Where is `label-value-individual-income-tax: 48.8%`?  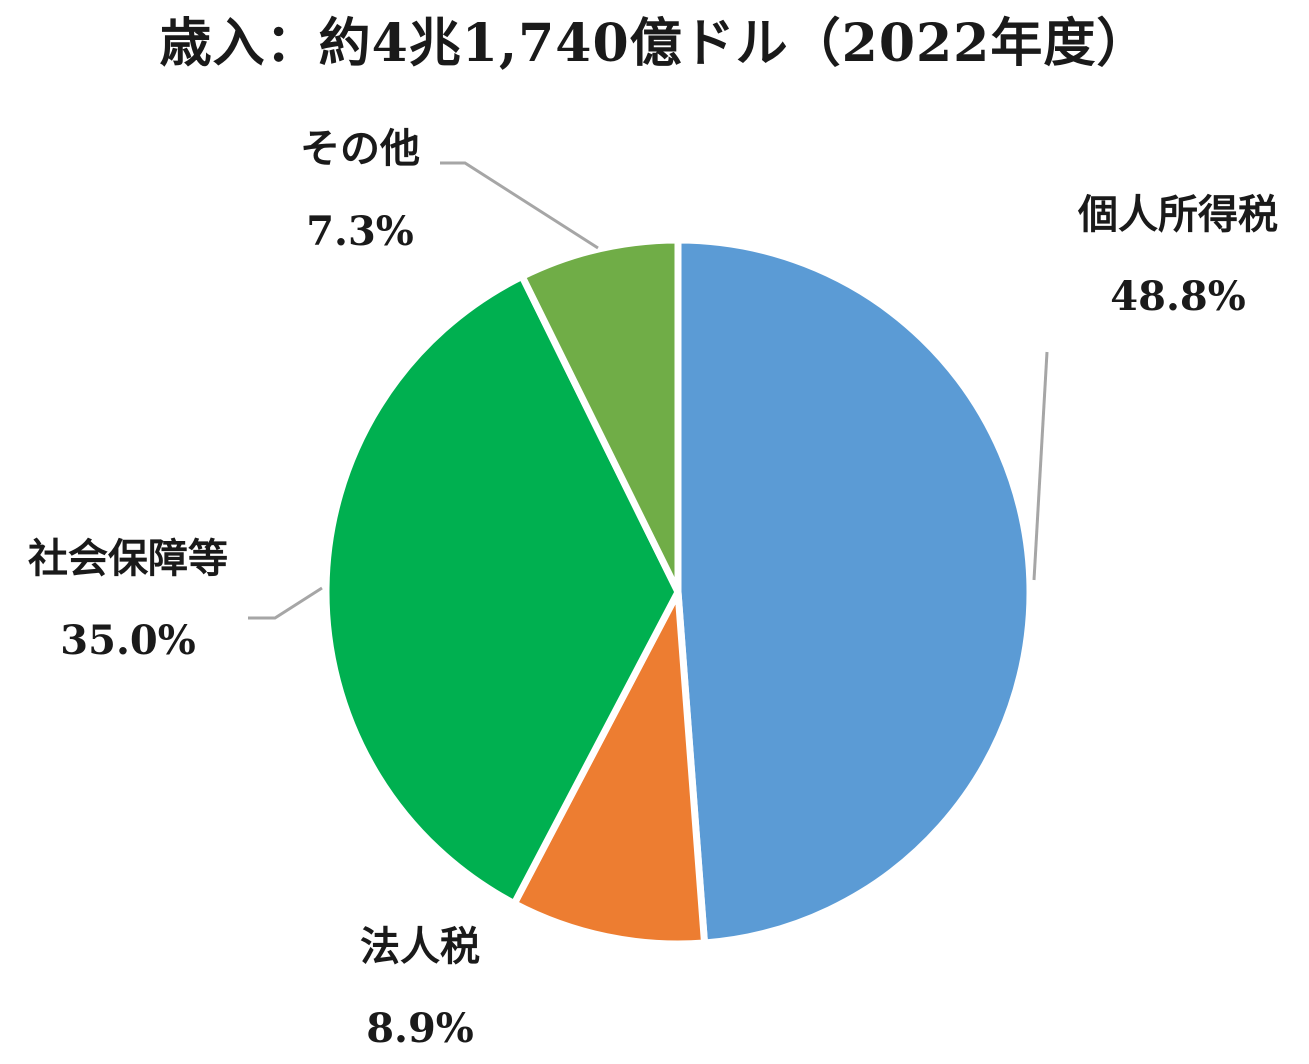
label-value-individual-income-tax: 48.8% is located at coordinates (1177, 296).